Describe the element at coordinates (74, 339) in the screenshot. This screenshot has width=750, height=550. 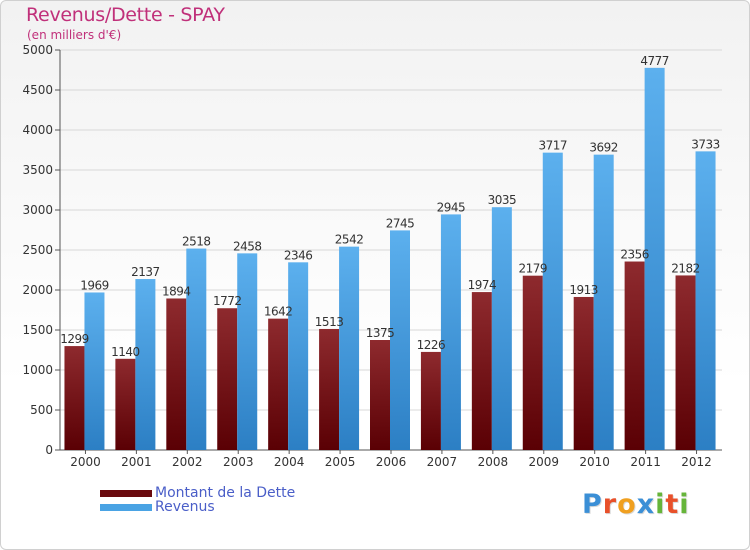
I see `data-label-dette: 1299` at that location.